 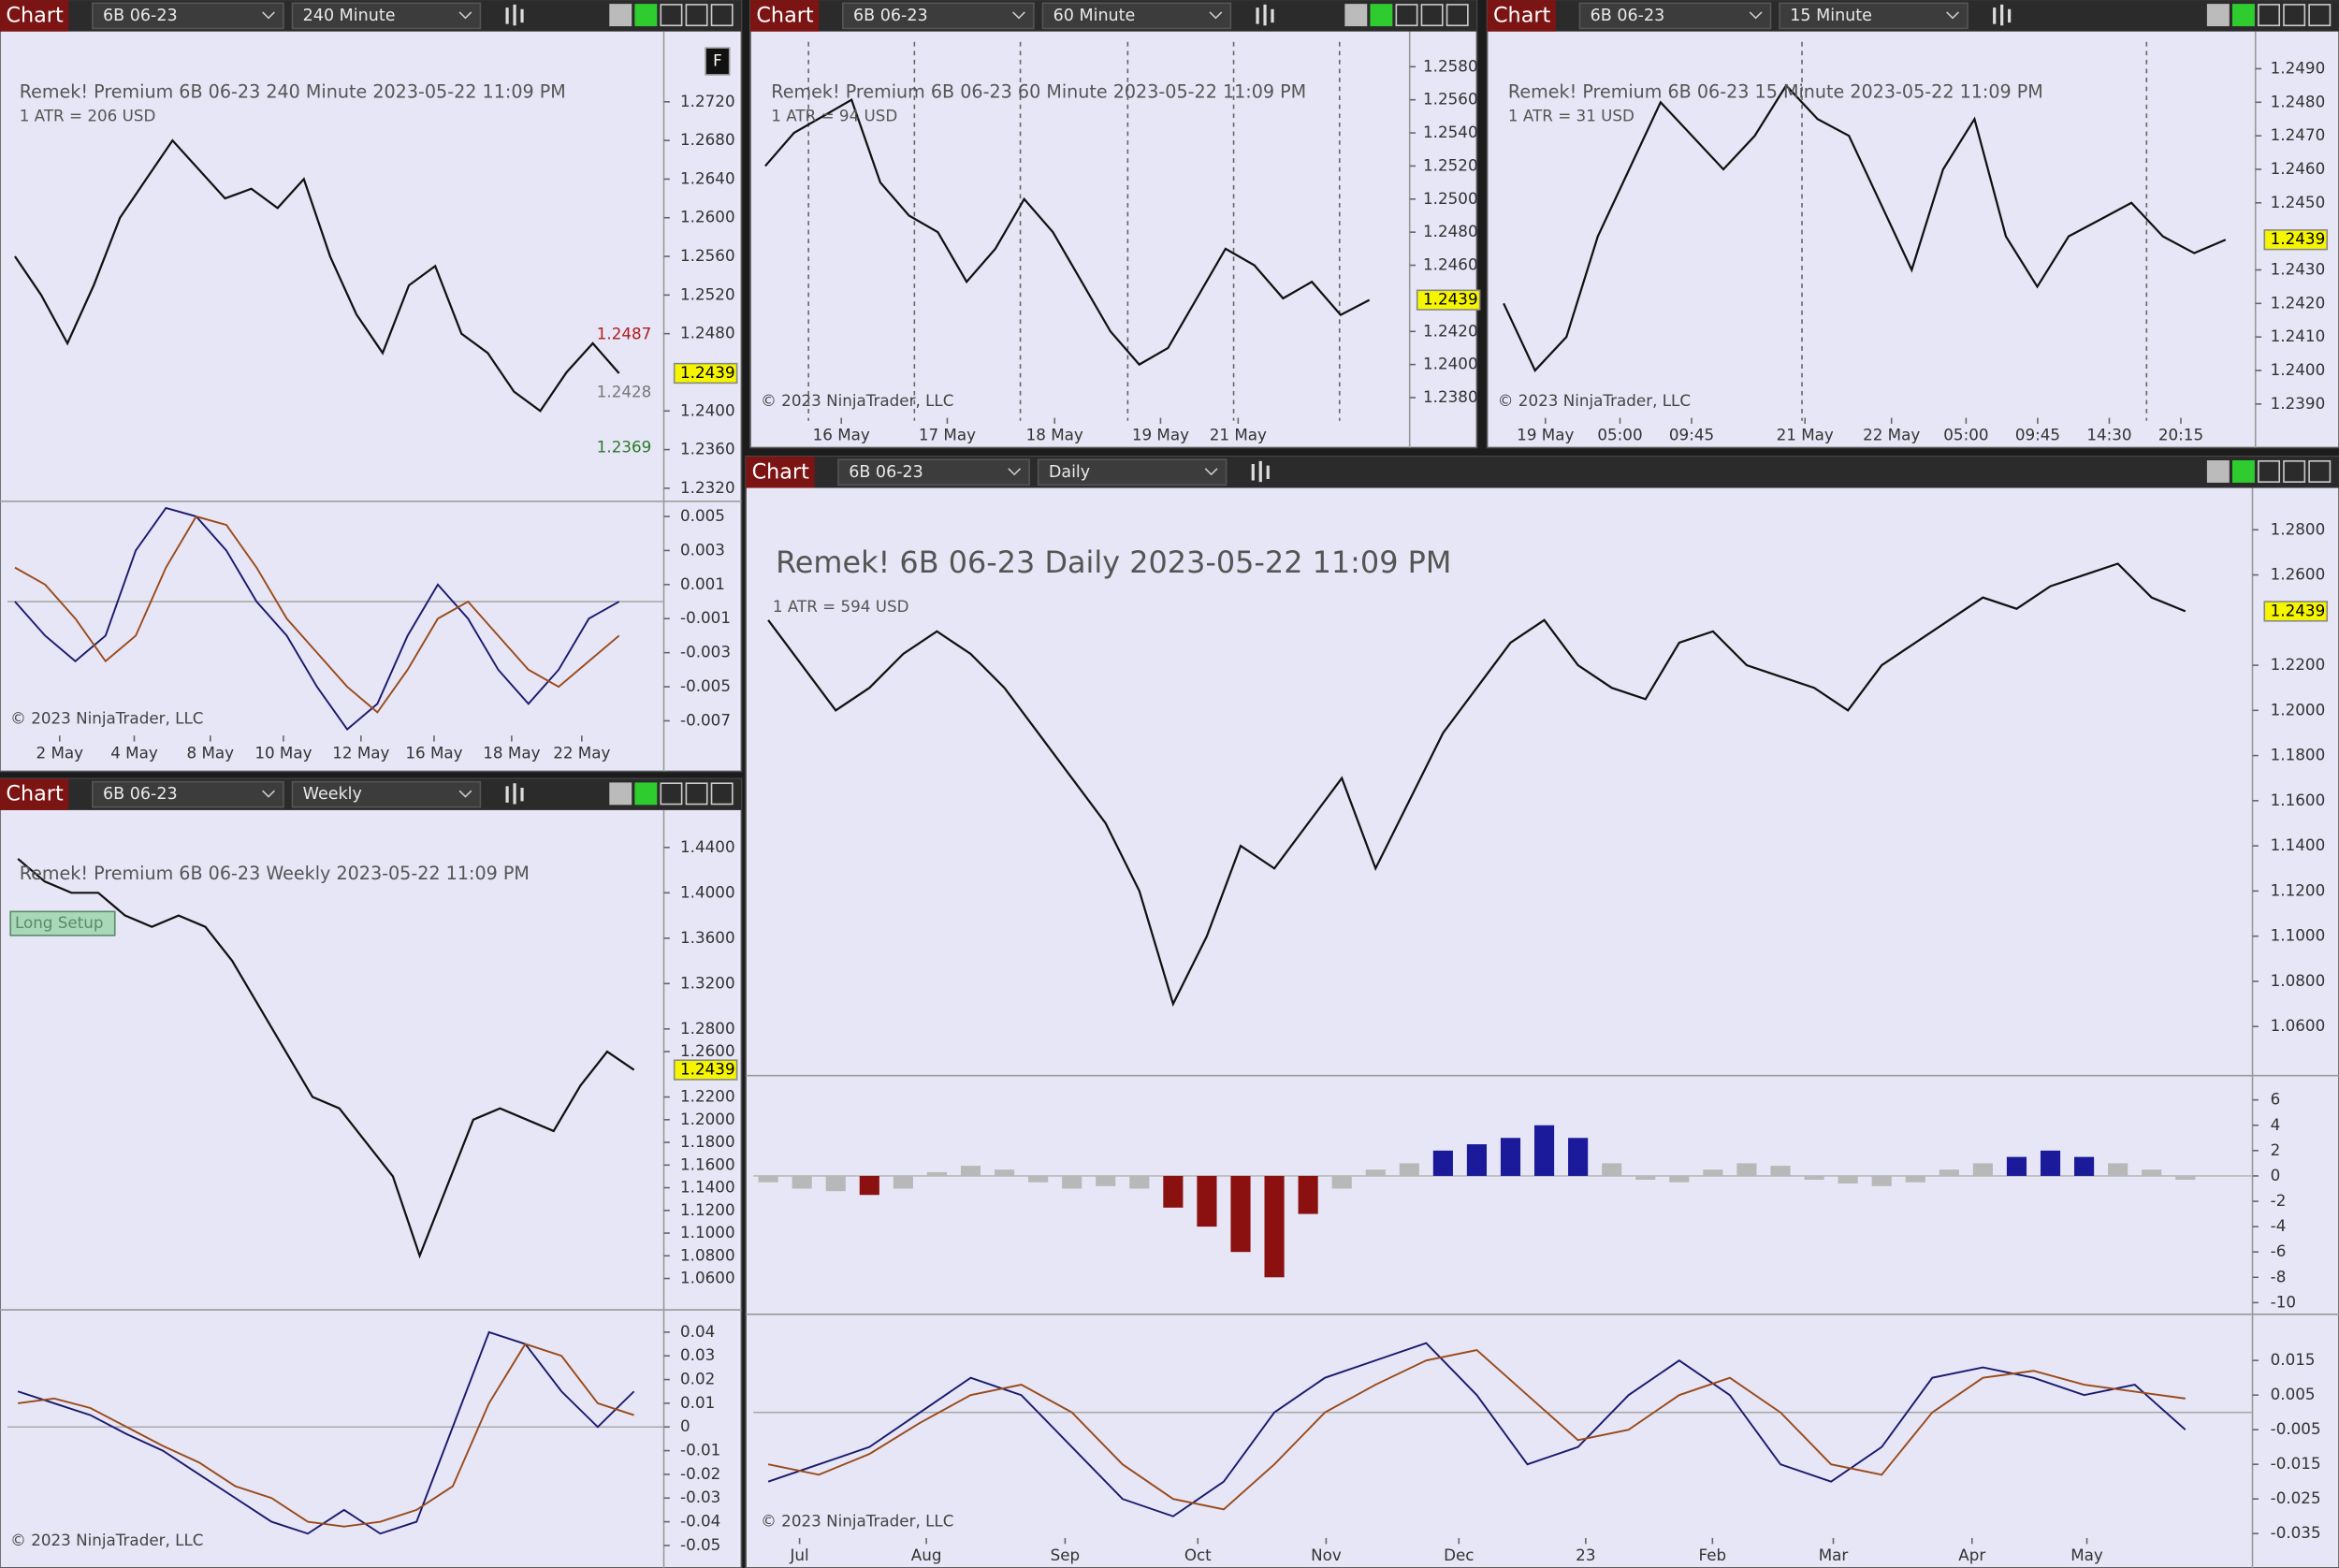 What do you see at coordinates (2298, 755) in the screenshot?
I see `y-tick-label: 1.1800` at bounding box center [2298, 755].